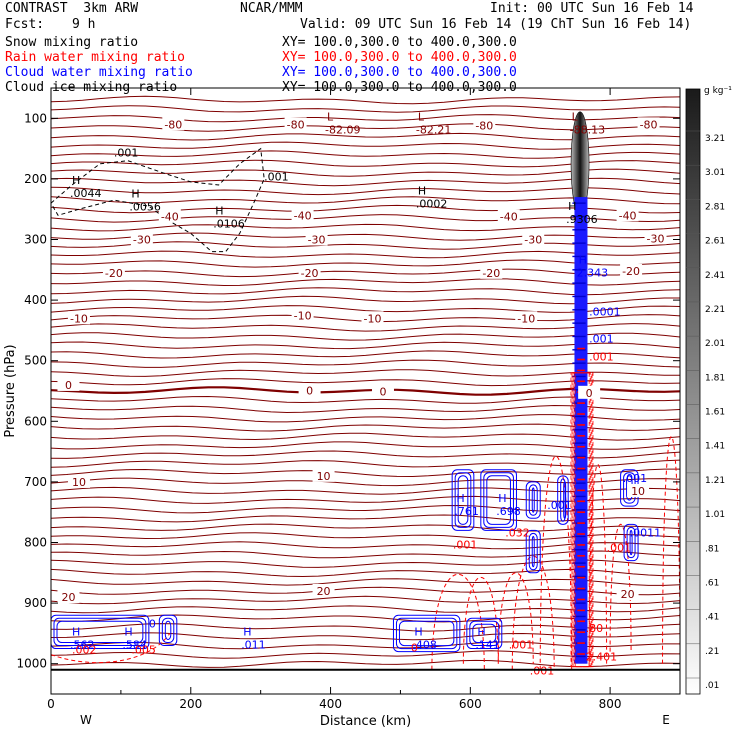 The height and width of the screenshot is (740, 740). Describe the element at coordinates (35, 118) in the screenshot. I see `y-tick-label: 100` at that location.